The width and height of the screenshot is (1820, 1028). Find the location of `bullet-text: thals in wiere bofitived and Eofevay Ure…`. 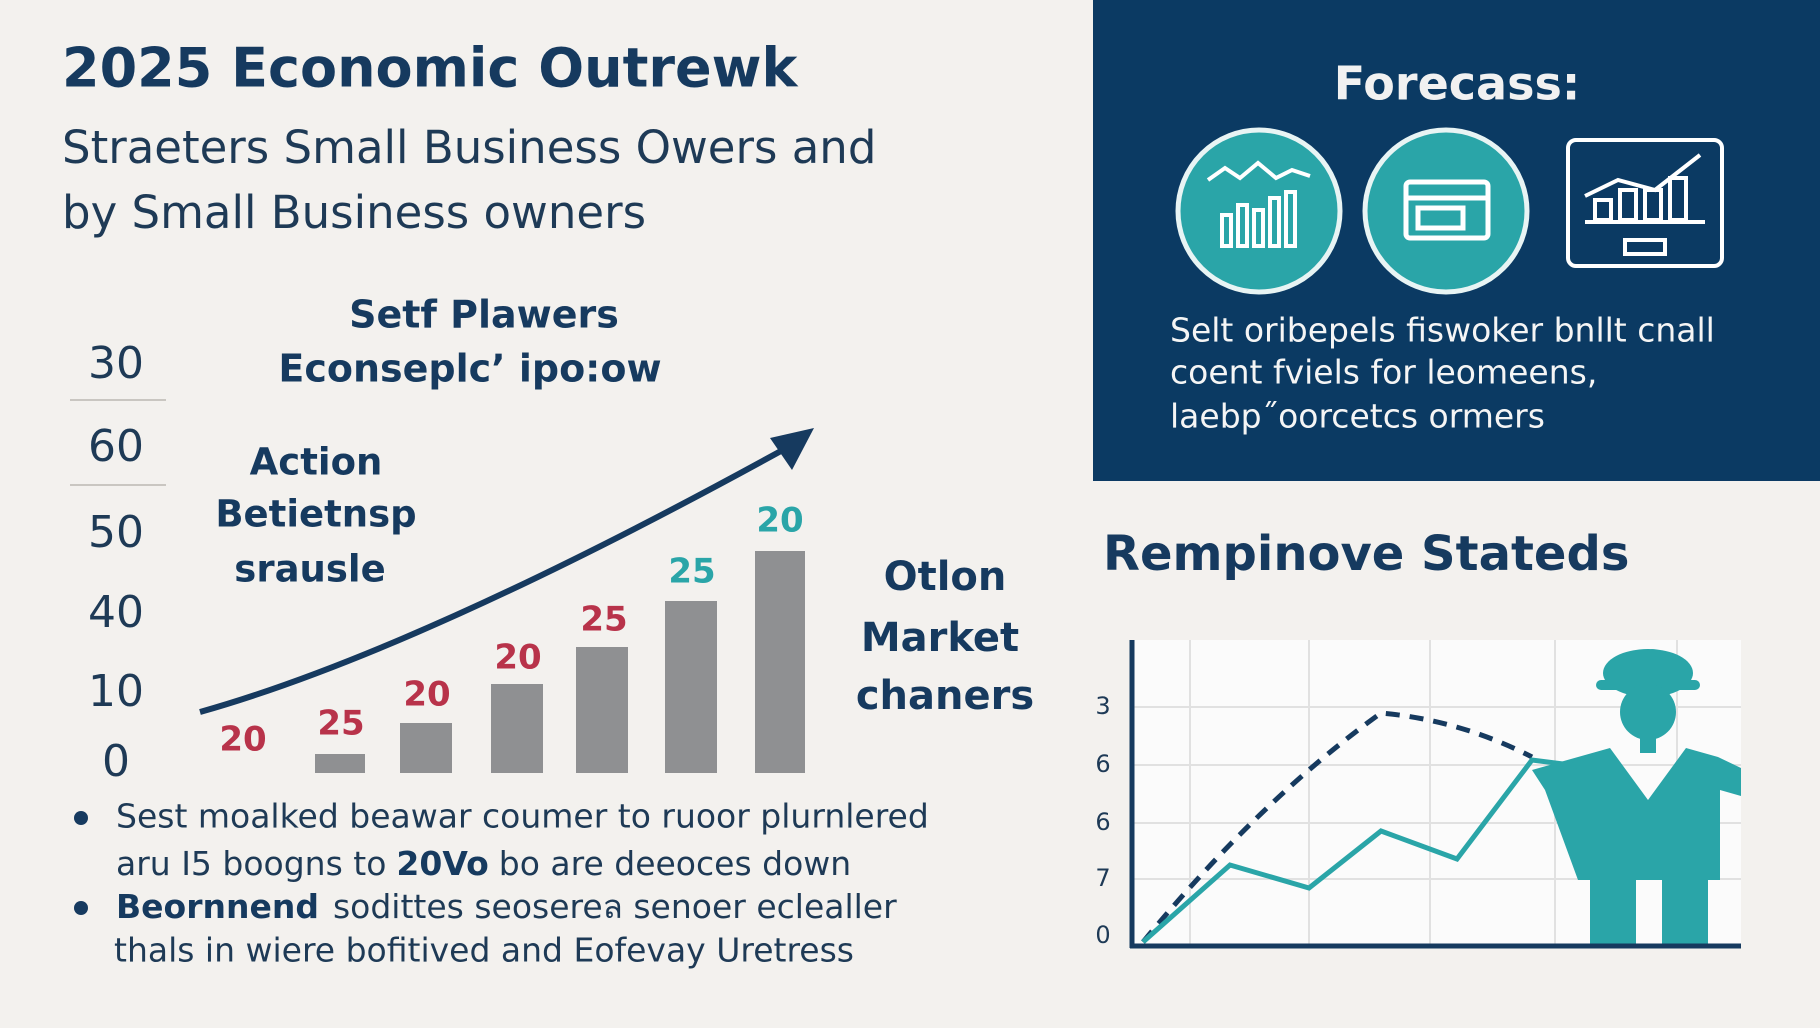

bullet-text: thals in wiere bofitived and Eofevay Ure… is located at coordinates (484, 950).